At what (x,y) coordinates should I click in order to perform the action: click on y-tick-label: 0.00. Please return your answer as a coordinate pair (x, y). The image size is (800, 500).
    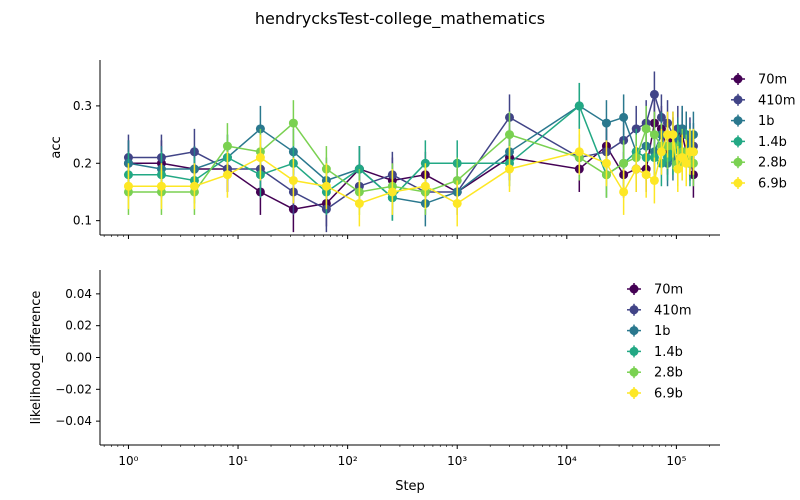
    Looking at the image, I should click on (78, 358).